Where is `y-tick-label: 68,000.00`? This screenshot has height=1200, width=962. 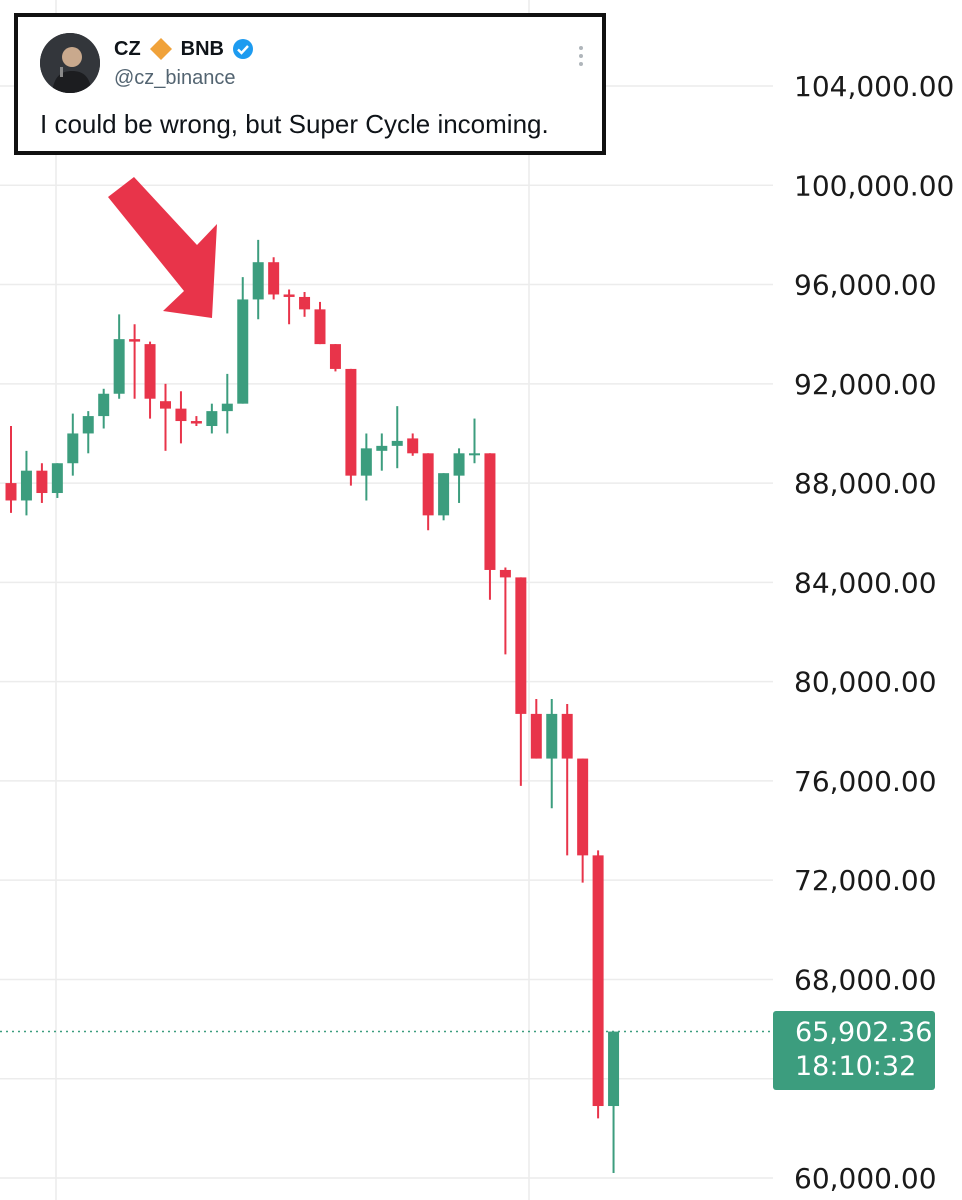 y-tick-label: 68,000.00 is located at coordinates (865, 979).